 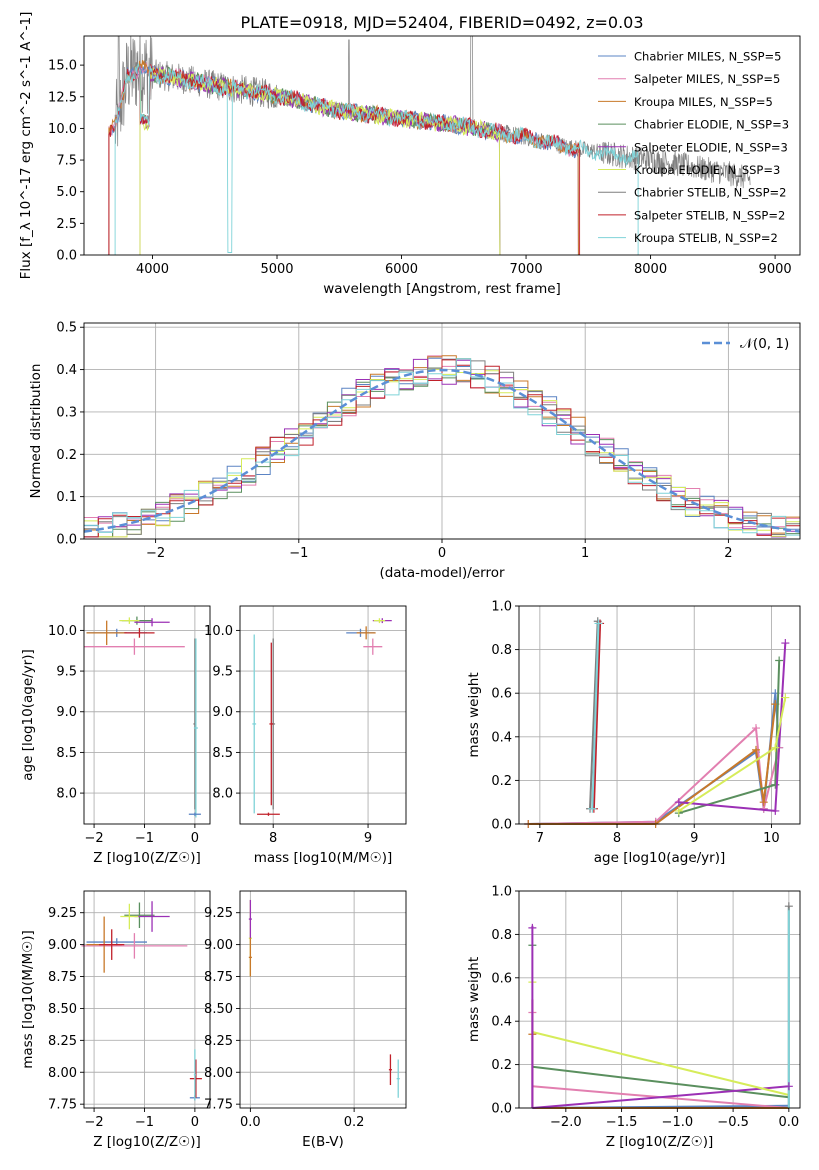 What do you see at coordinates (678, 1122) in the screenshot?
I see `x-tick-label: −1.0` at bounding box center [678, 1122].